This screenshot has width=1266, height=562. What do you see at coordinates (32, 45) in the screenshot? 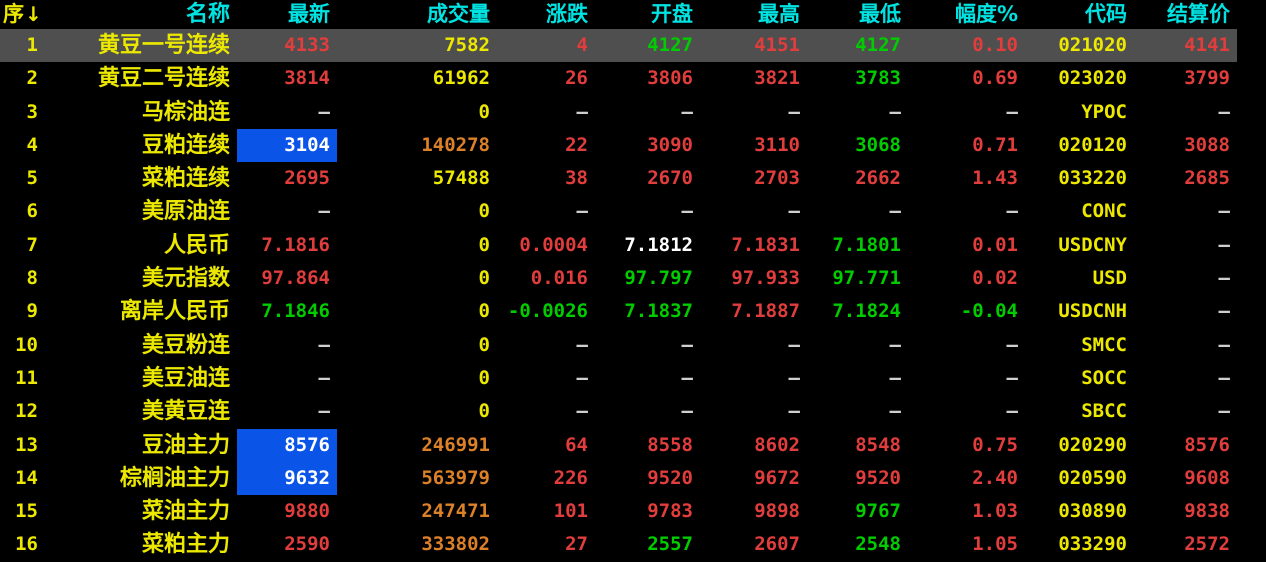
I see `cell-seq: 1` at bounding box center [32, 45].